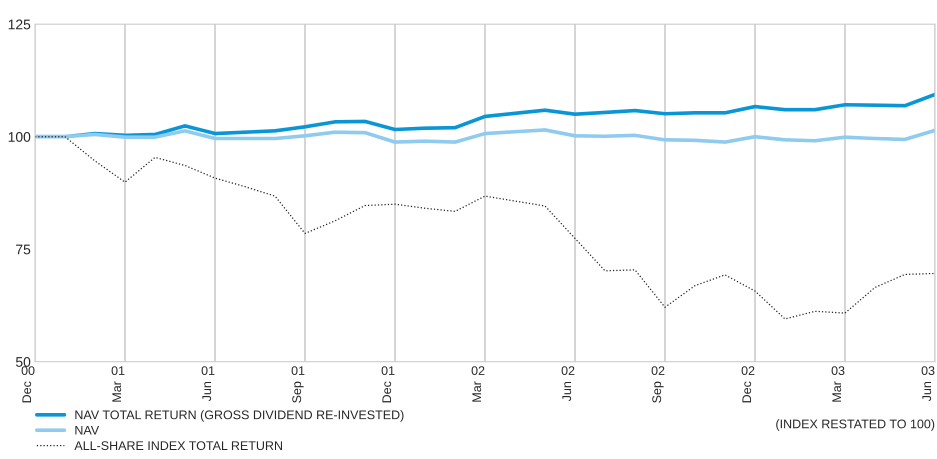 Image resolution: width=937 pixels, height=459 pixels. What do you see at coordinates (388, 384) in the screenshot?
I see `x-tick-label: 01 Dec` at bounding box center [388, 384].